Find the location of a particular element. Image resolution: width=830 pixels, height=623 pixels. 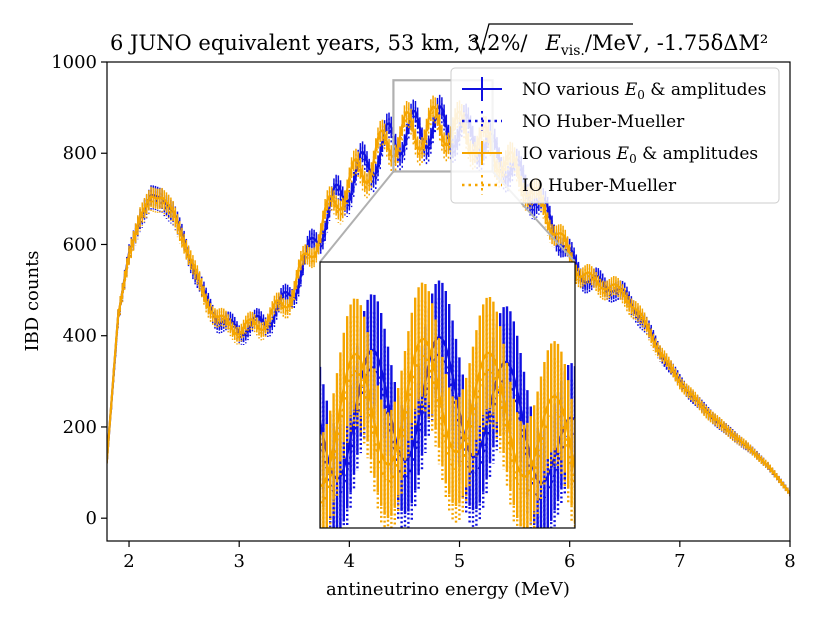

y-tick-label: 400 is located at coordinates (80, 336).